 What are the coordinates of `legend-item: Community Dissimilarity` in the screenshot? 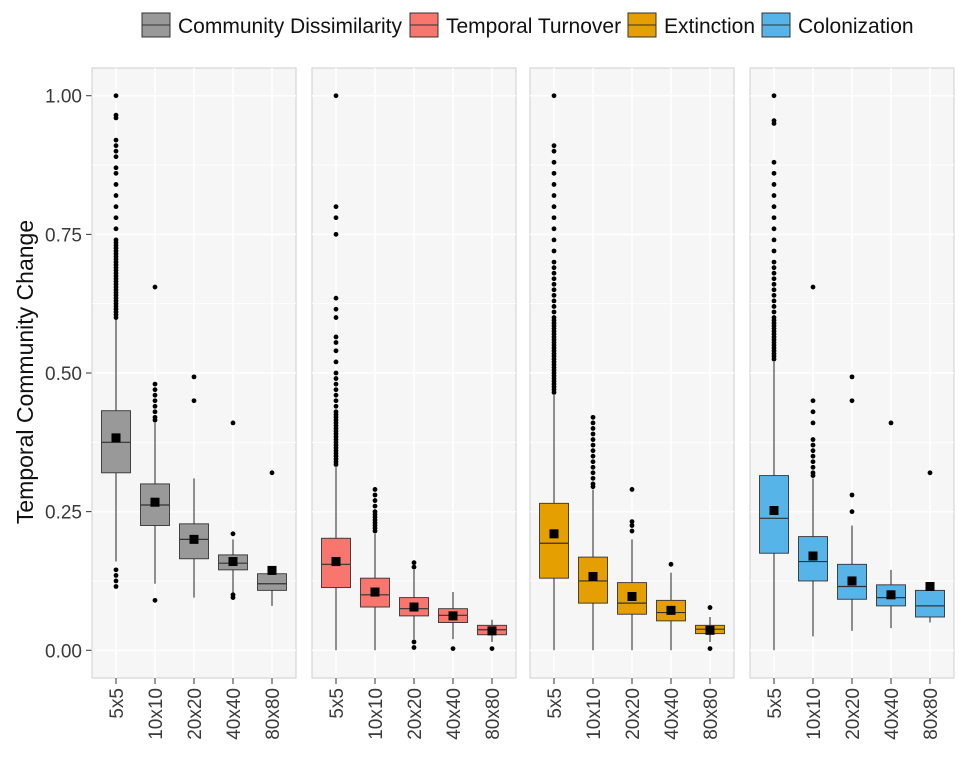 It's located at (272, 25).